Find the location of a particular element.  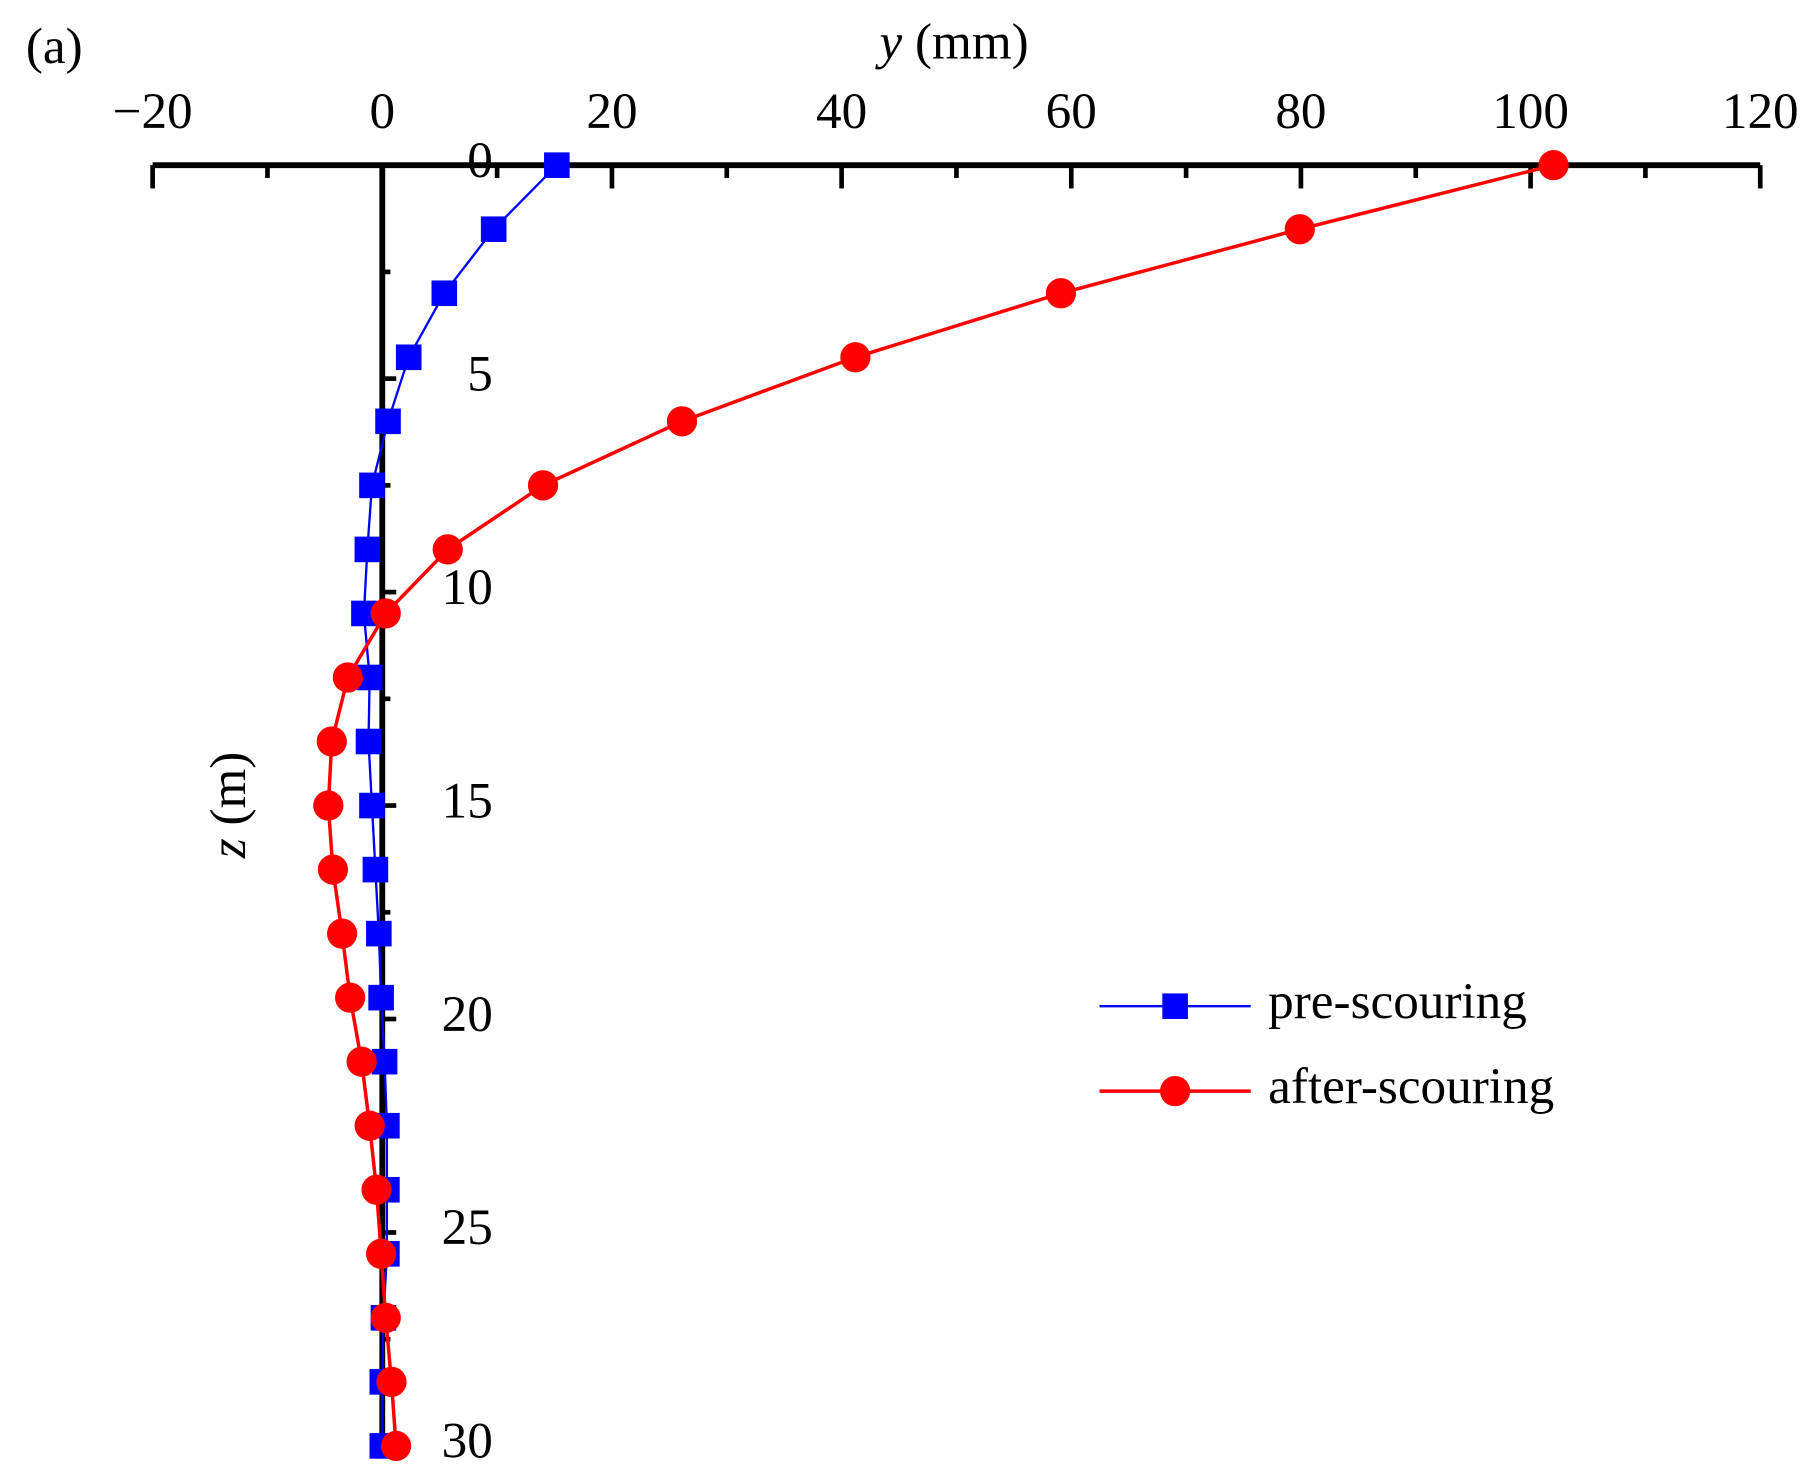

x-axis-label: y (mm) is located at coordinates (952, 41).